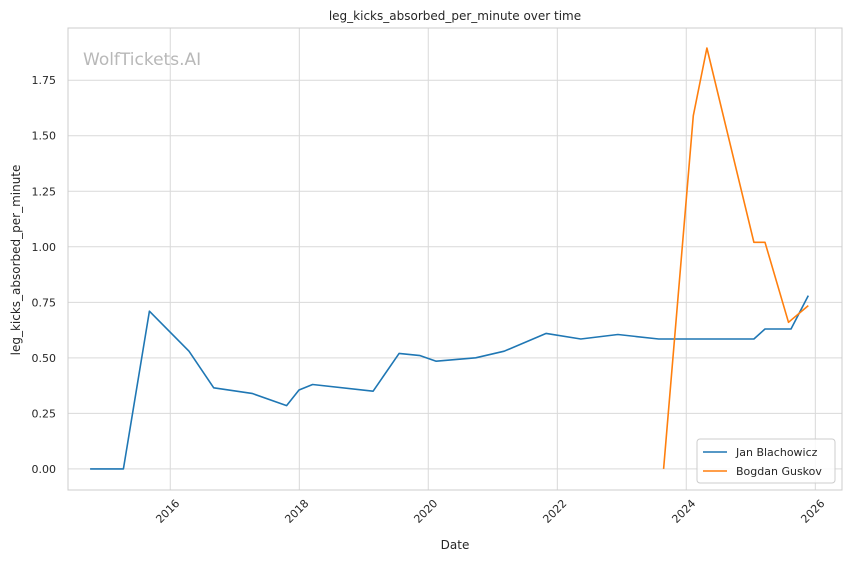 The width and height of the screenshot is (852, 561). Describe the element at coordinates (44, 247) in the screenshot. I see `y-tick-label: 1.00` at that location.